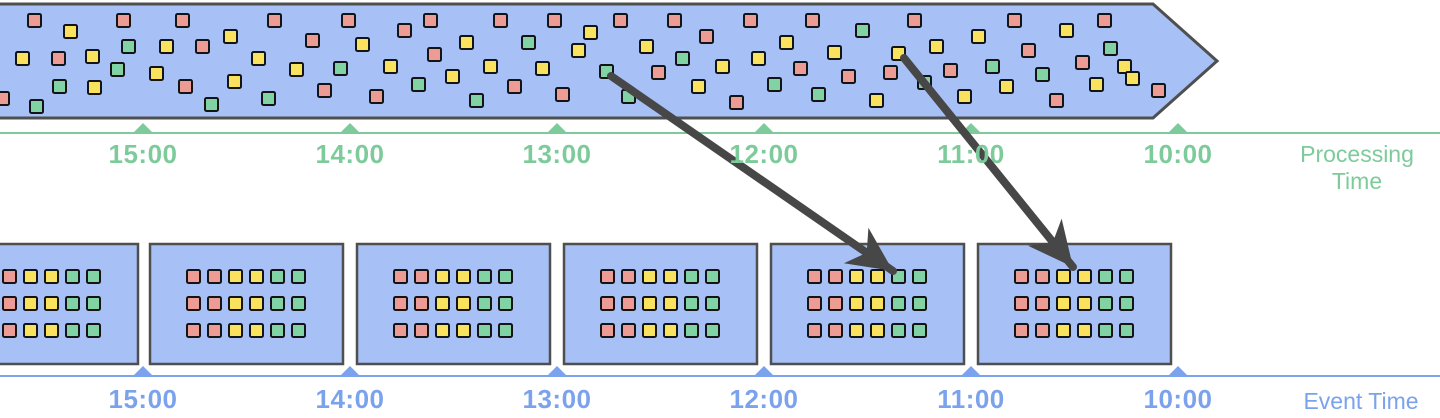  What do you see at coordinates (1361, 401) in the screenshot?
I see `event-time-axis-label: Event Time` at bounding box center [1361, 401].